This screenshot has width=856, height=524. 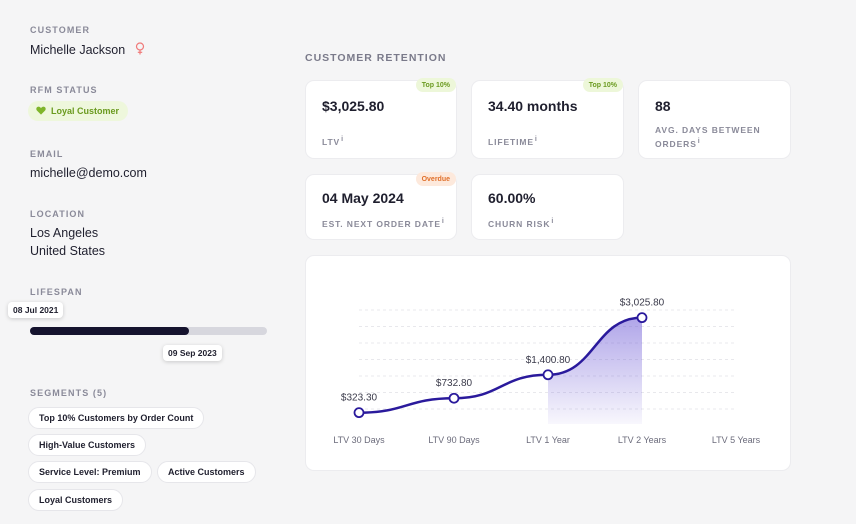 I want to click on heart-icon, so click(x=41, y=111).